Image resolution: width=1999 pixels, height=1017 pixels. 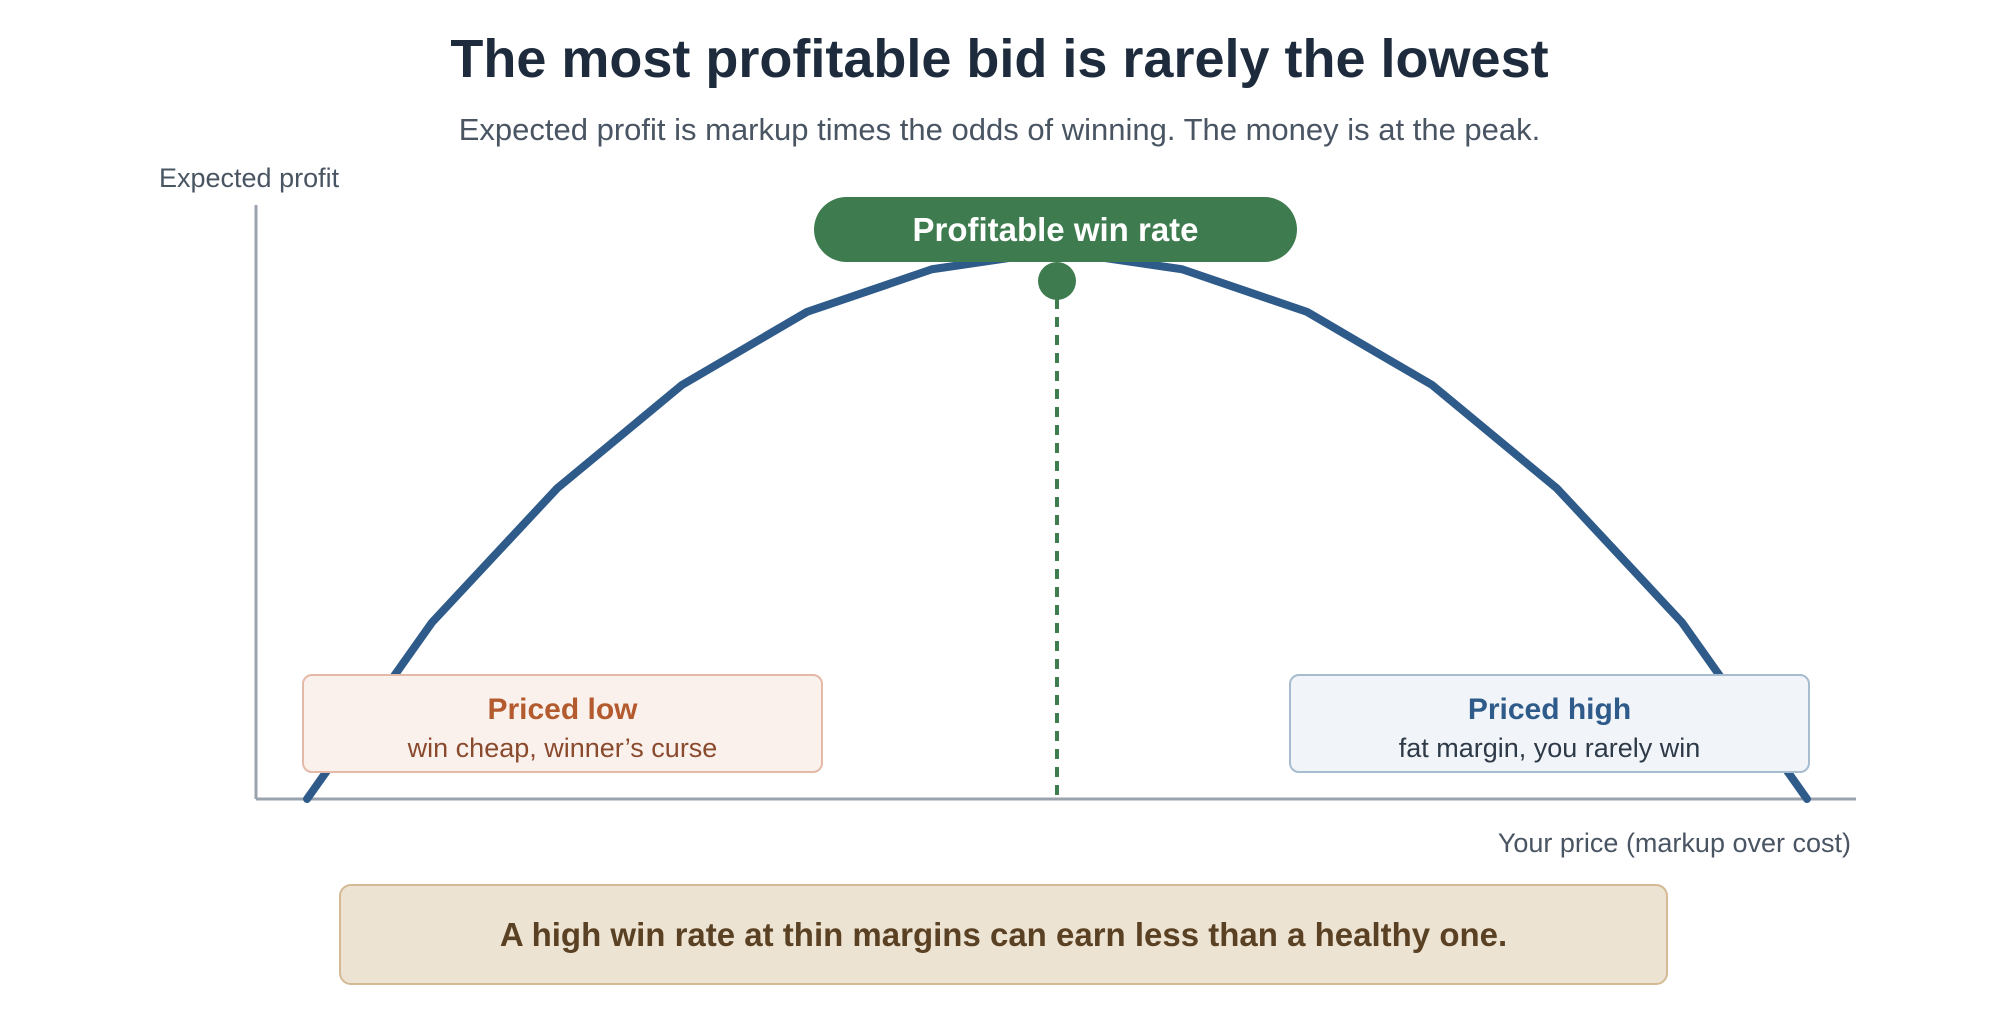 I want to click on priced-high-title: Priced high, so click(x=1549, y=709).